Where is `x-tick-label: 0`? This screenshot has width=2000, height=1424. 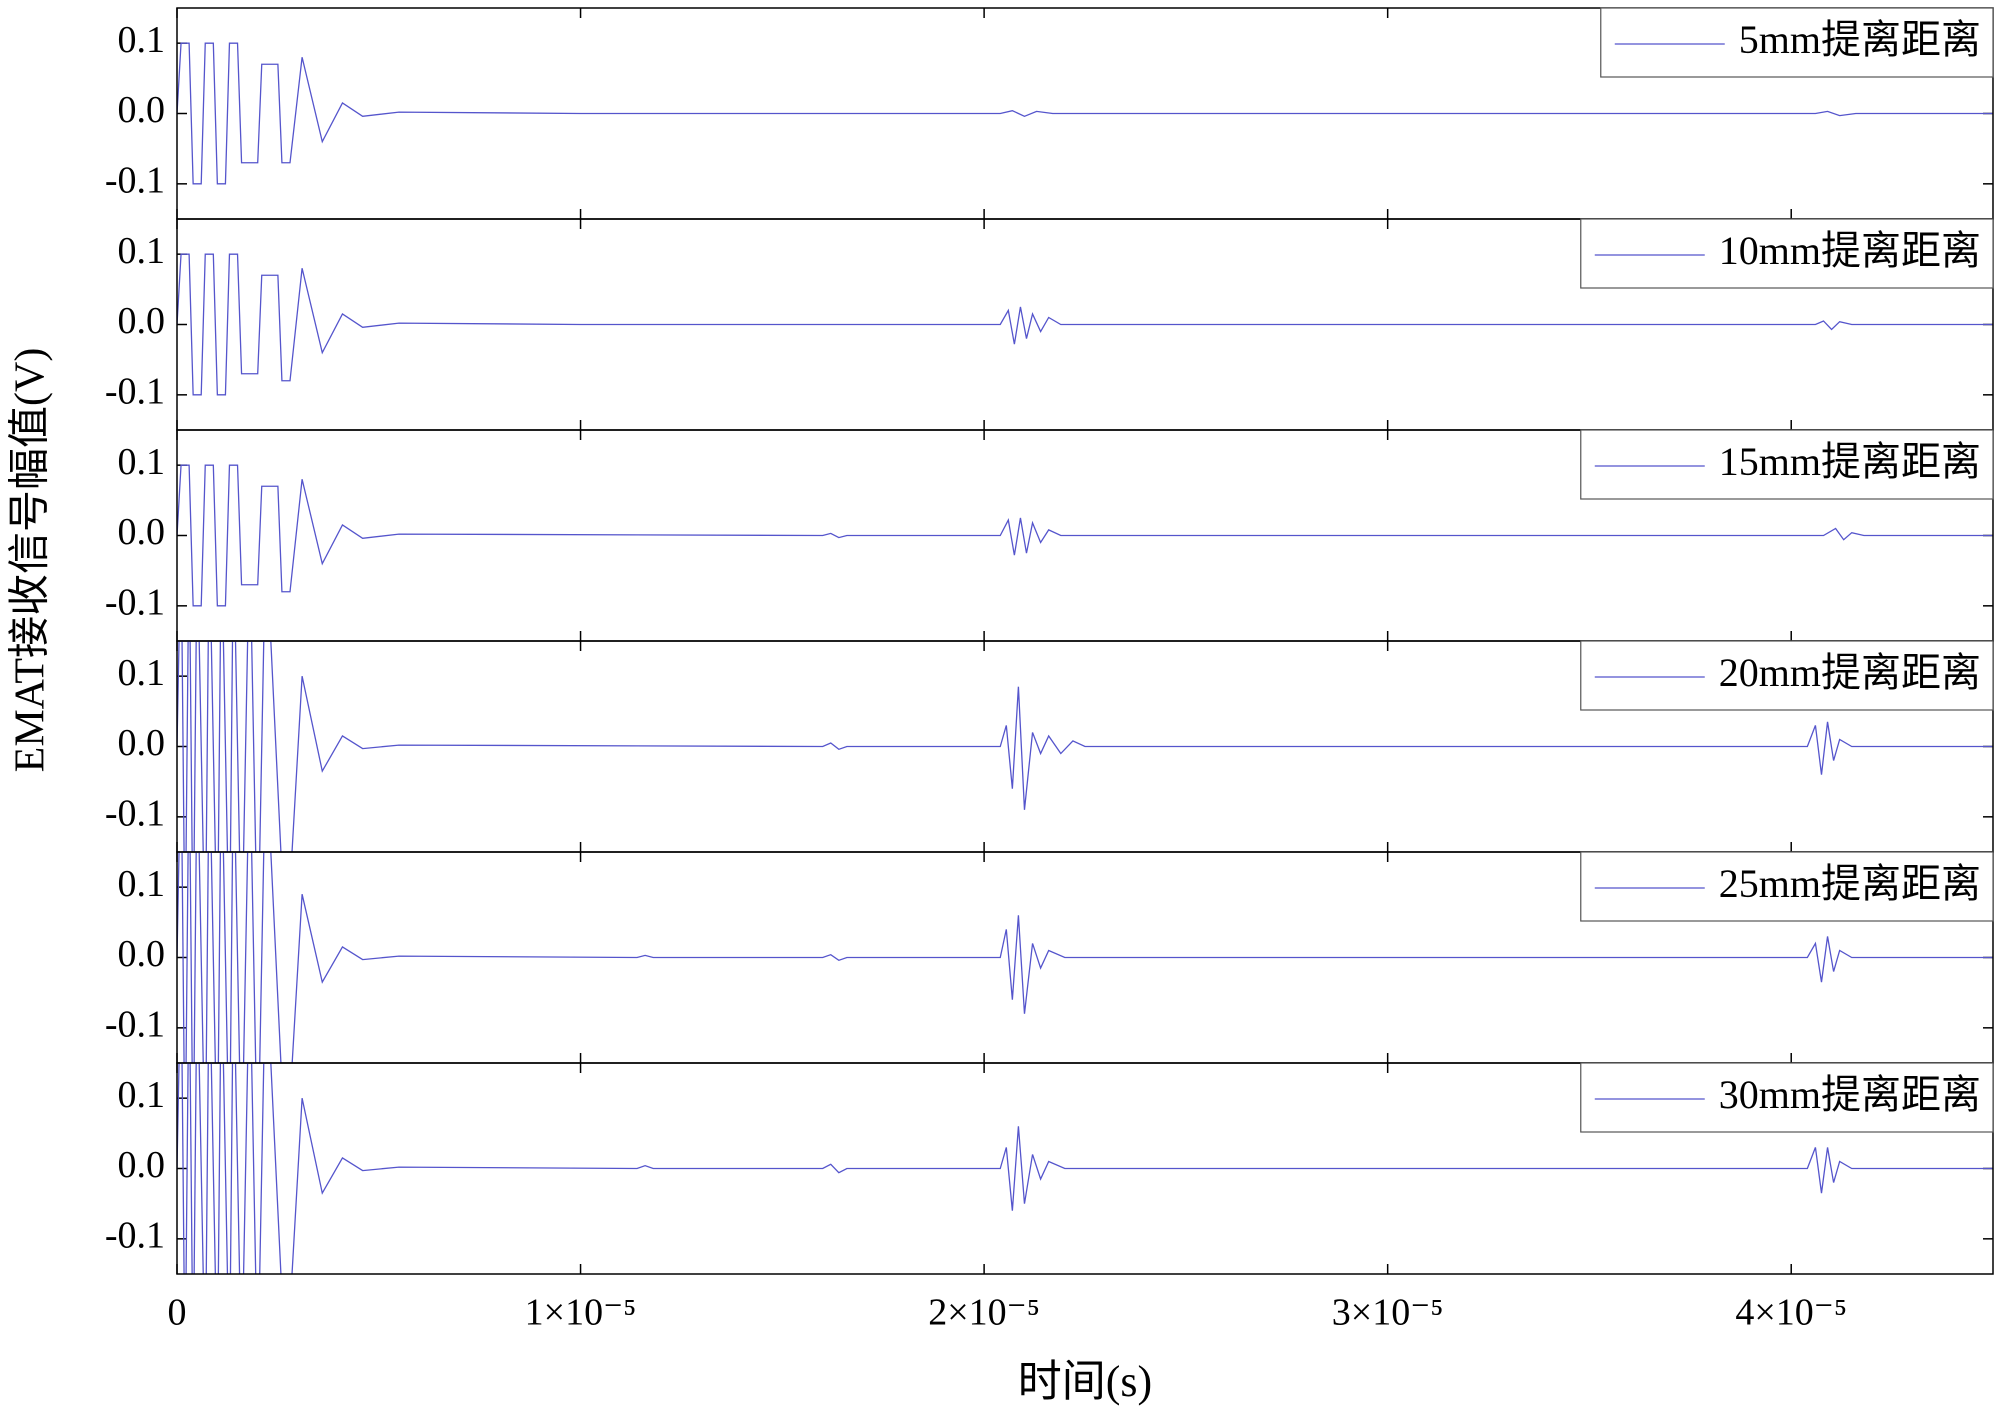 x-tick-label: 0 is located at coordinates (177, 1313).